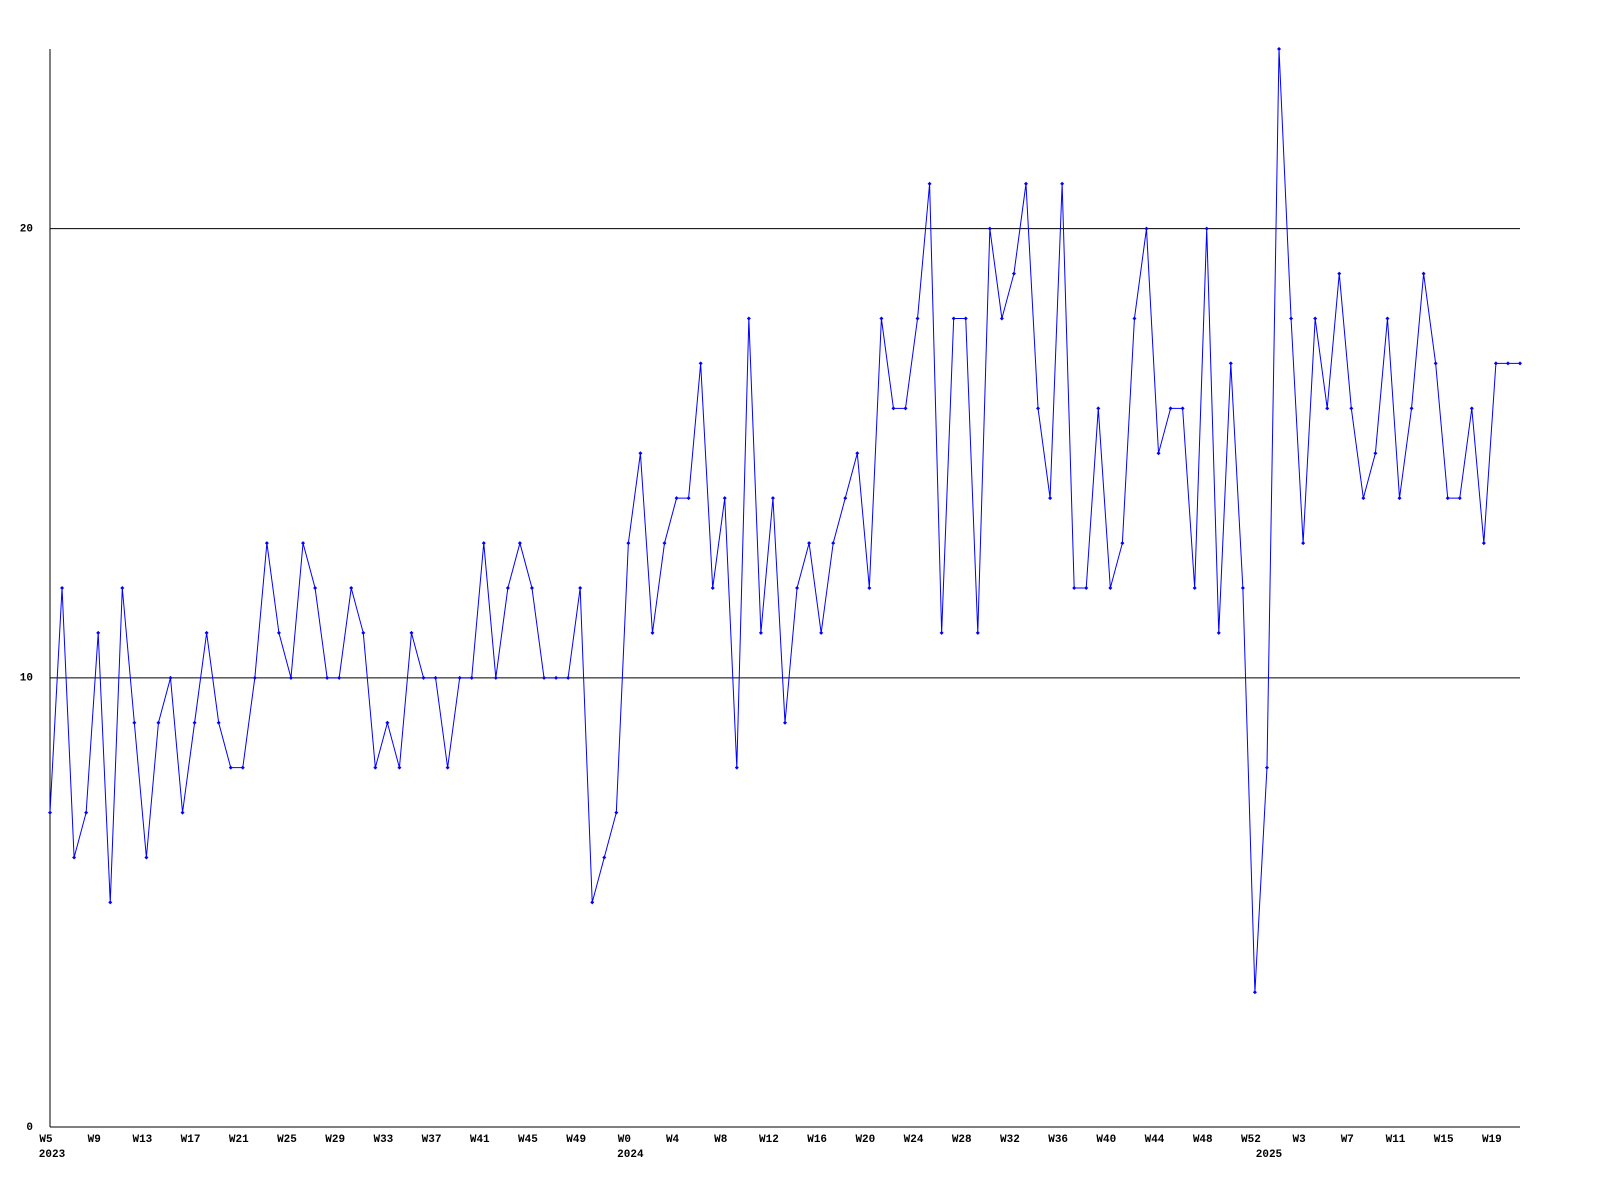 The height and width of the screenshot is (1200, 1600). I want to click on x-year-label: 2024, so click(630, 1155).